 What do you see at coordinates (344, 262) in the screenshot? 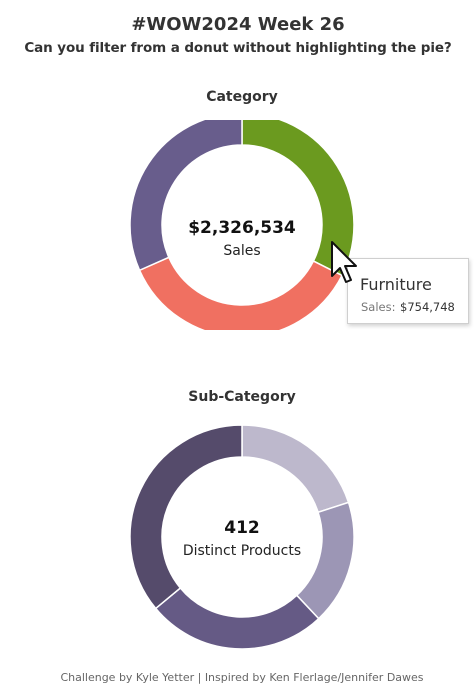
I see `mouse-pointer-icon` at bounding box center [344, 262].